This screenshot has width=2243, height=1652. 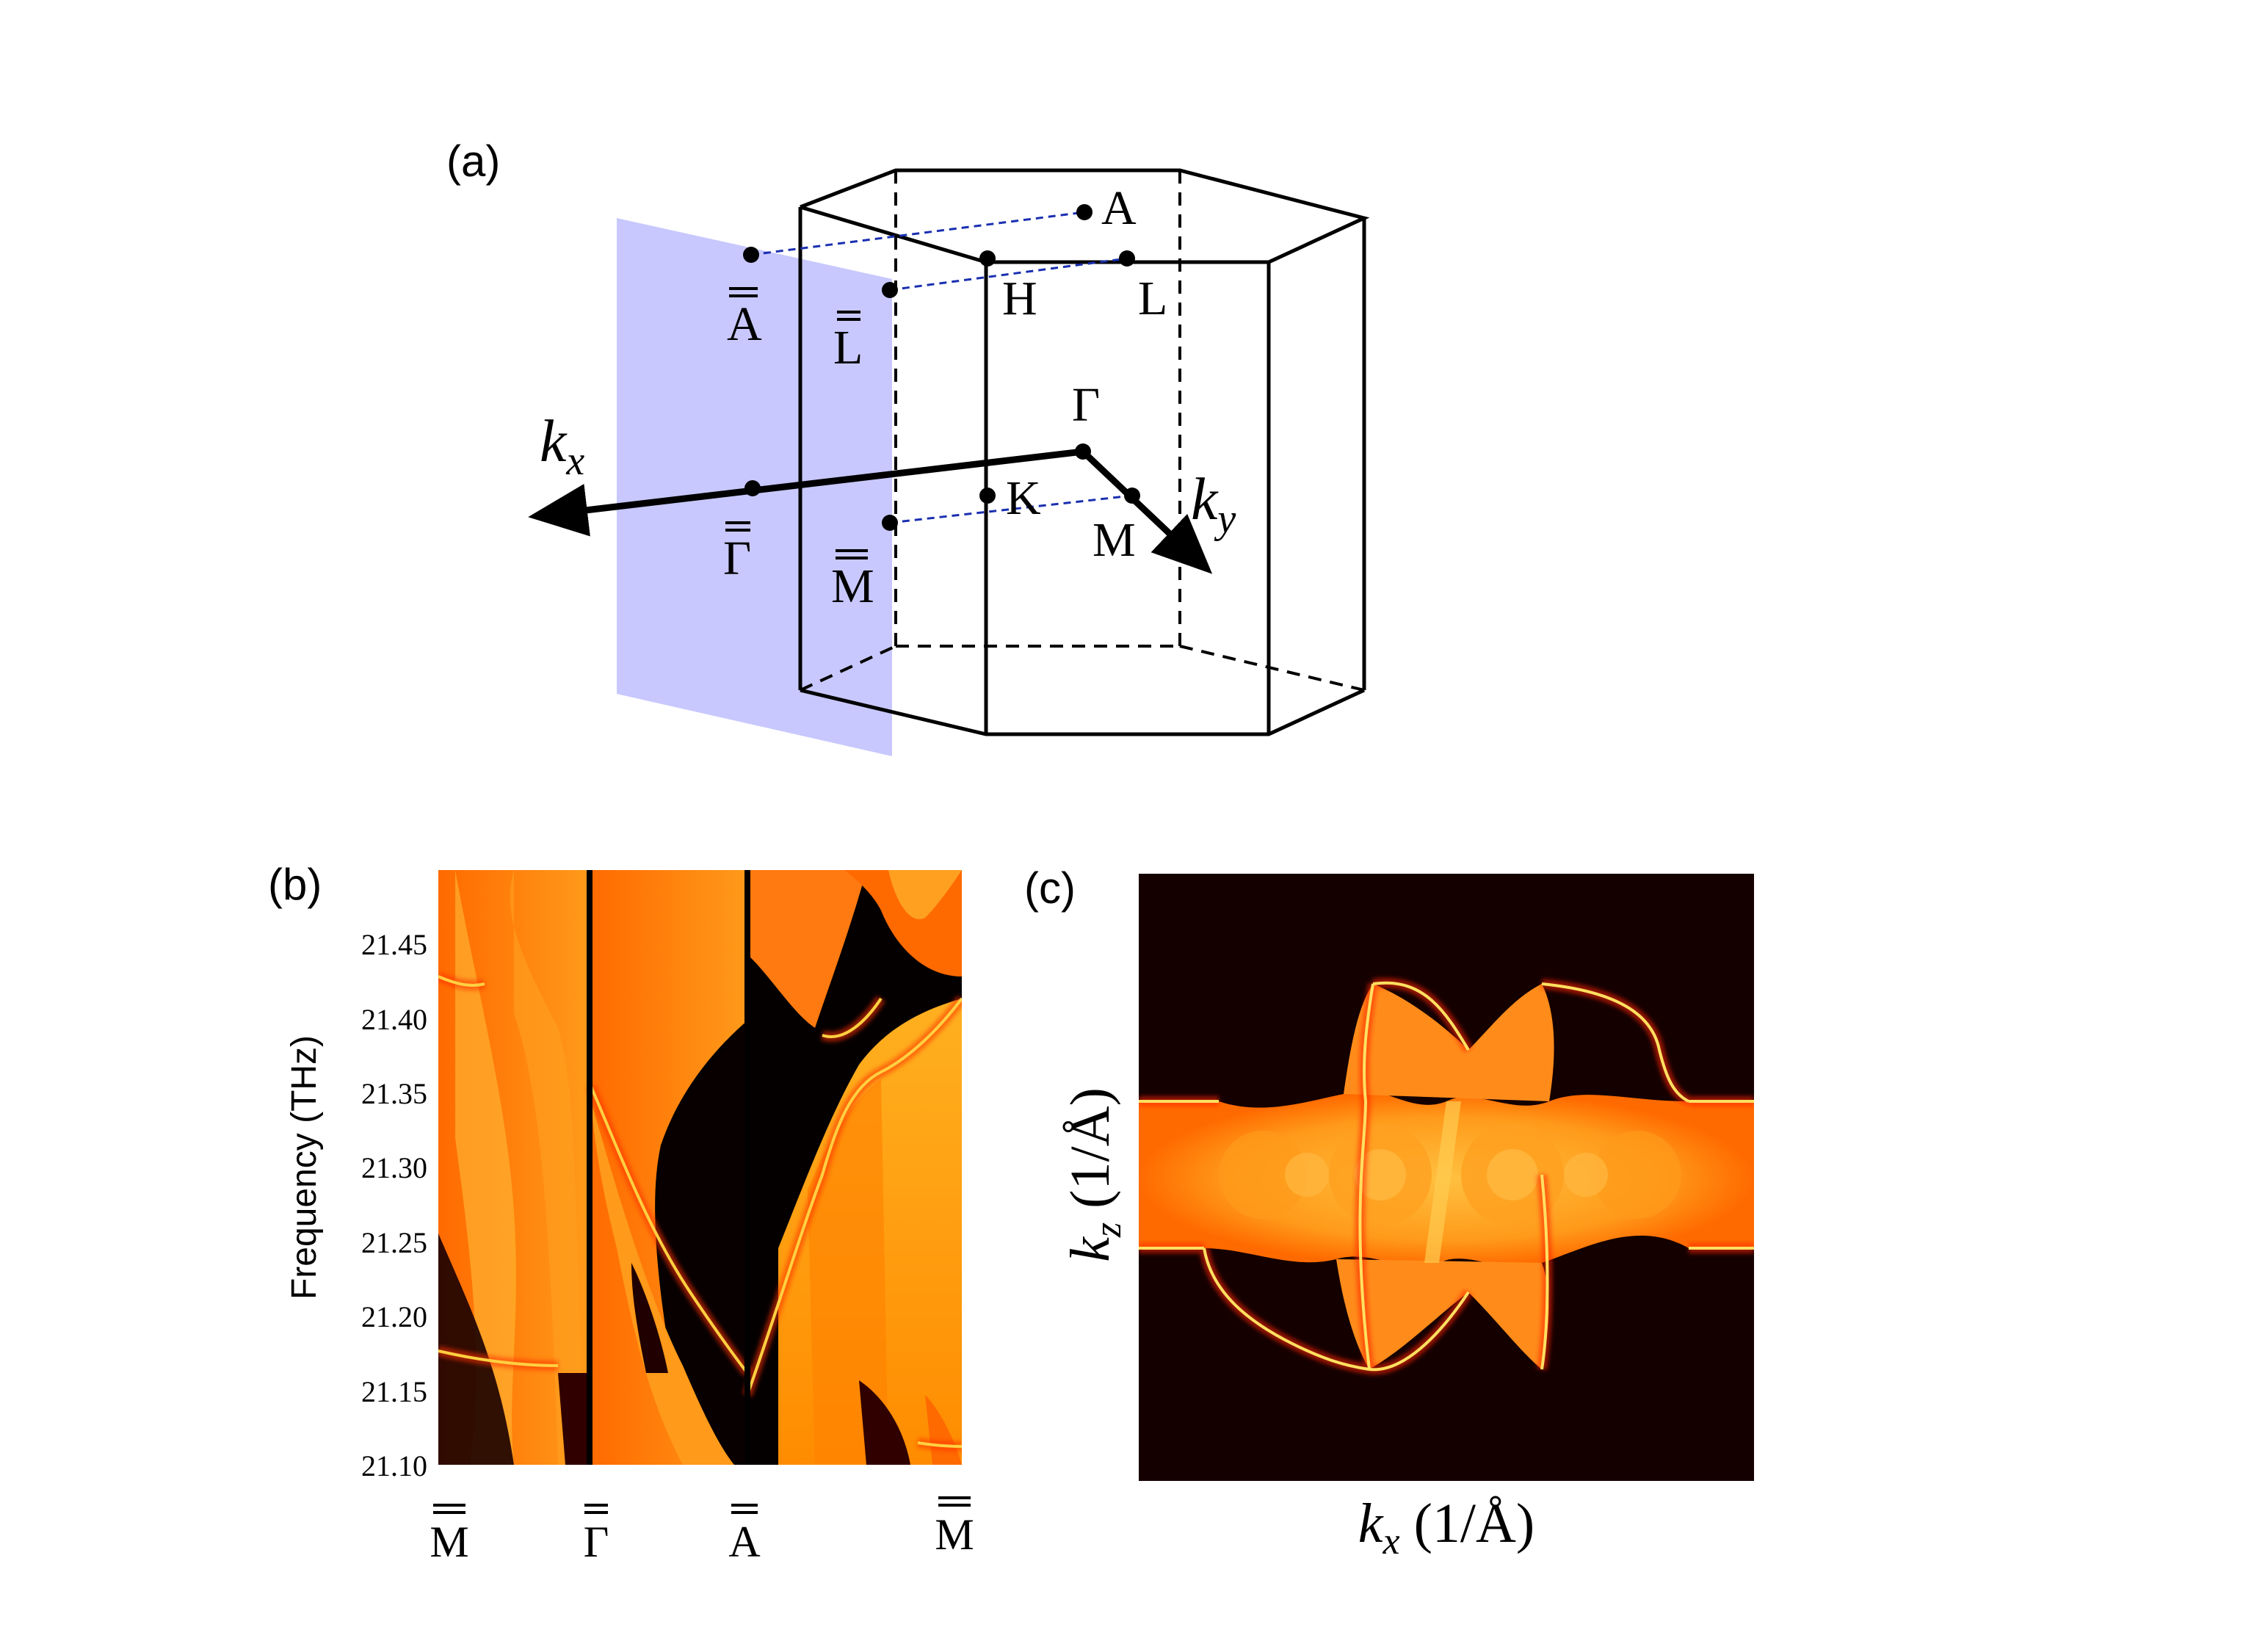 What do you see at coordinates (737, 558) in the screenshot?
I see `label-Gamma-bar-text: Γ` at bounding box center [737, 558].